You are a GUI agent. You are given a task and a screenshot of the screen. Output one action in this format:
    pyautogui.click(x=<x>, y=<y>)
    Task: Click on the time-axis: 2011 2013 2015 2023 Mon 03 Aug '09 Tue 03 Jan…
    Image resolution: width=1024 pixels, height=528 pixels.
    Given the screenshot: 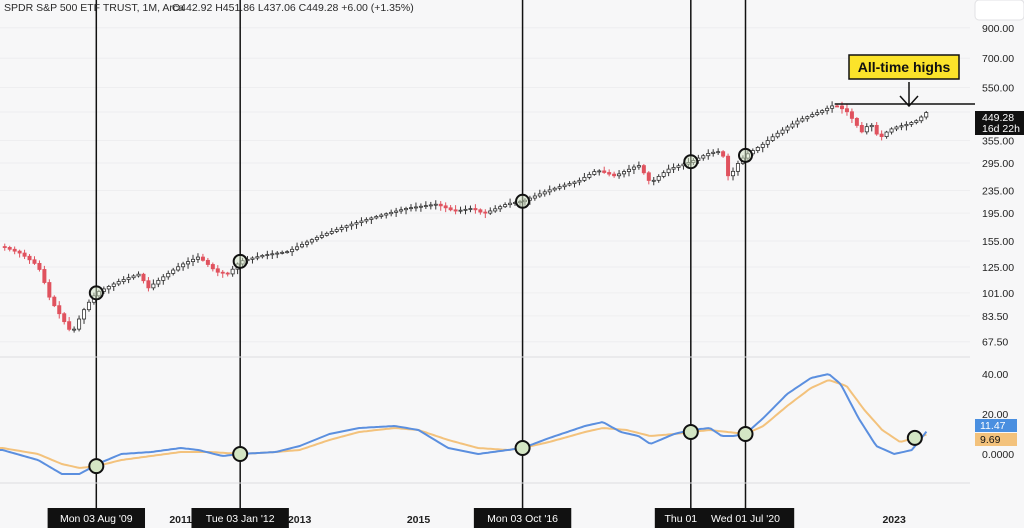 What is the action you would take?
    pyautogui.click(x=476, y=518)
    